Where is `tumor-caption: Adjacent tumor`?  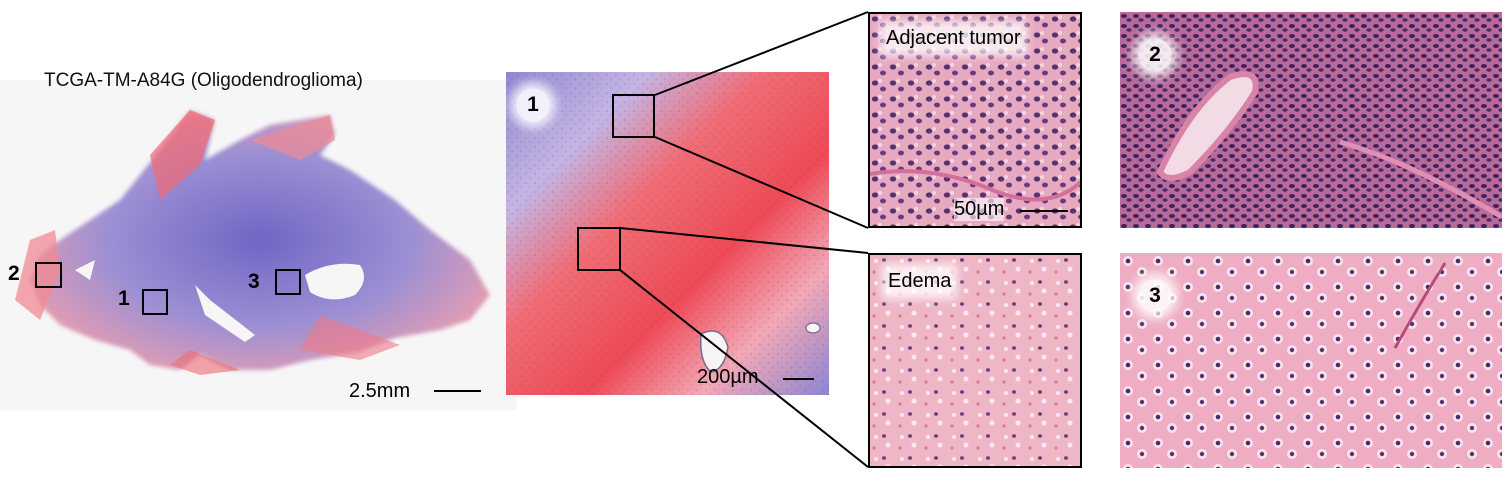 tumor-caption: Adjacent tumor is located at coordinates (953, 38).